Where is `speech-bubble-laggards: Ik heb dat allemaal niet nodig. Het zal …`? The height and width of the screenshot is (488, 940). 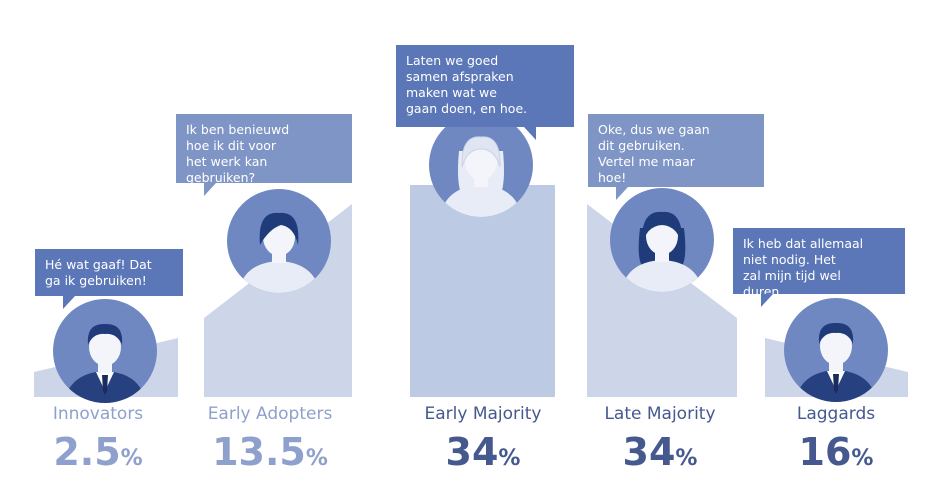 speech-bubble-laggards: Ik heb dat allemaal niet nodig. Het zal … is located at coordinates (819, 267).